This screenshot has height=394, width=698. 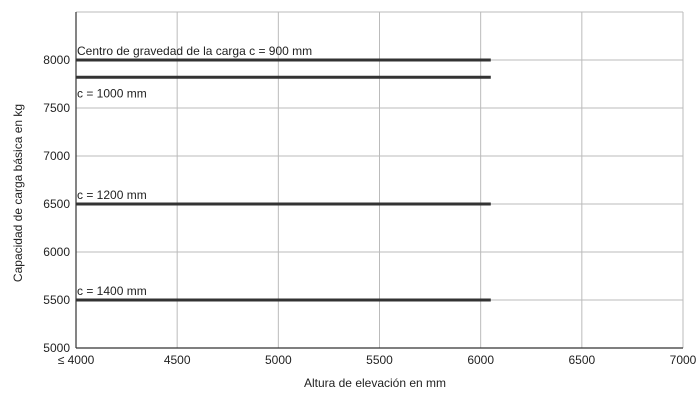 I want to click on y-tick-label: 8000, so click(x=56, y=60).